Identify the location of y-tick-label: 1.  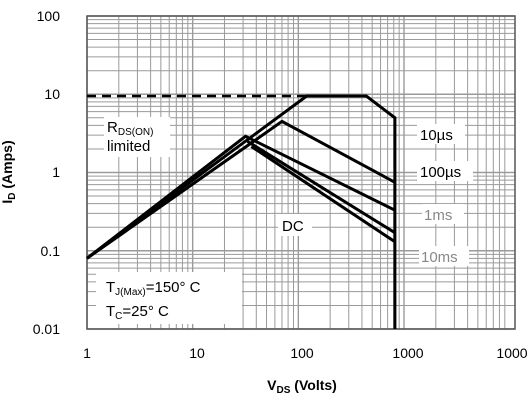
(56, 172).